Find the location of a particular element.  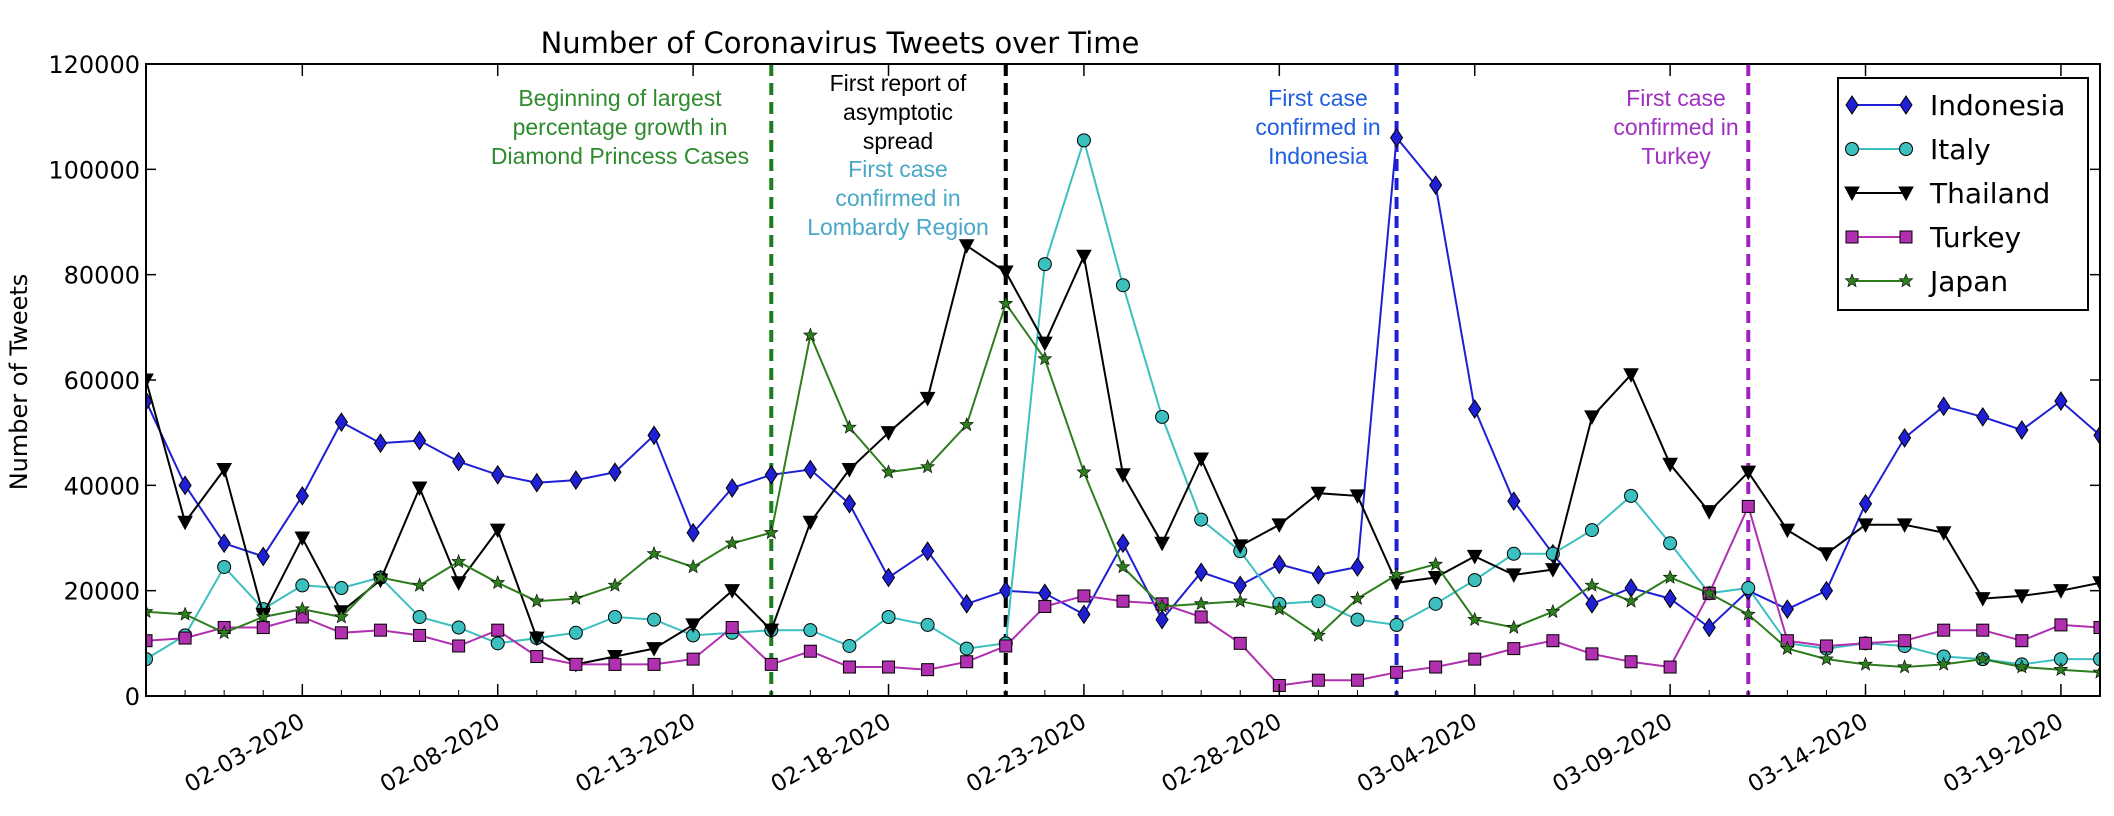

y-tick-label: 80000 is located at coordinates (102, 276).